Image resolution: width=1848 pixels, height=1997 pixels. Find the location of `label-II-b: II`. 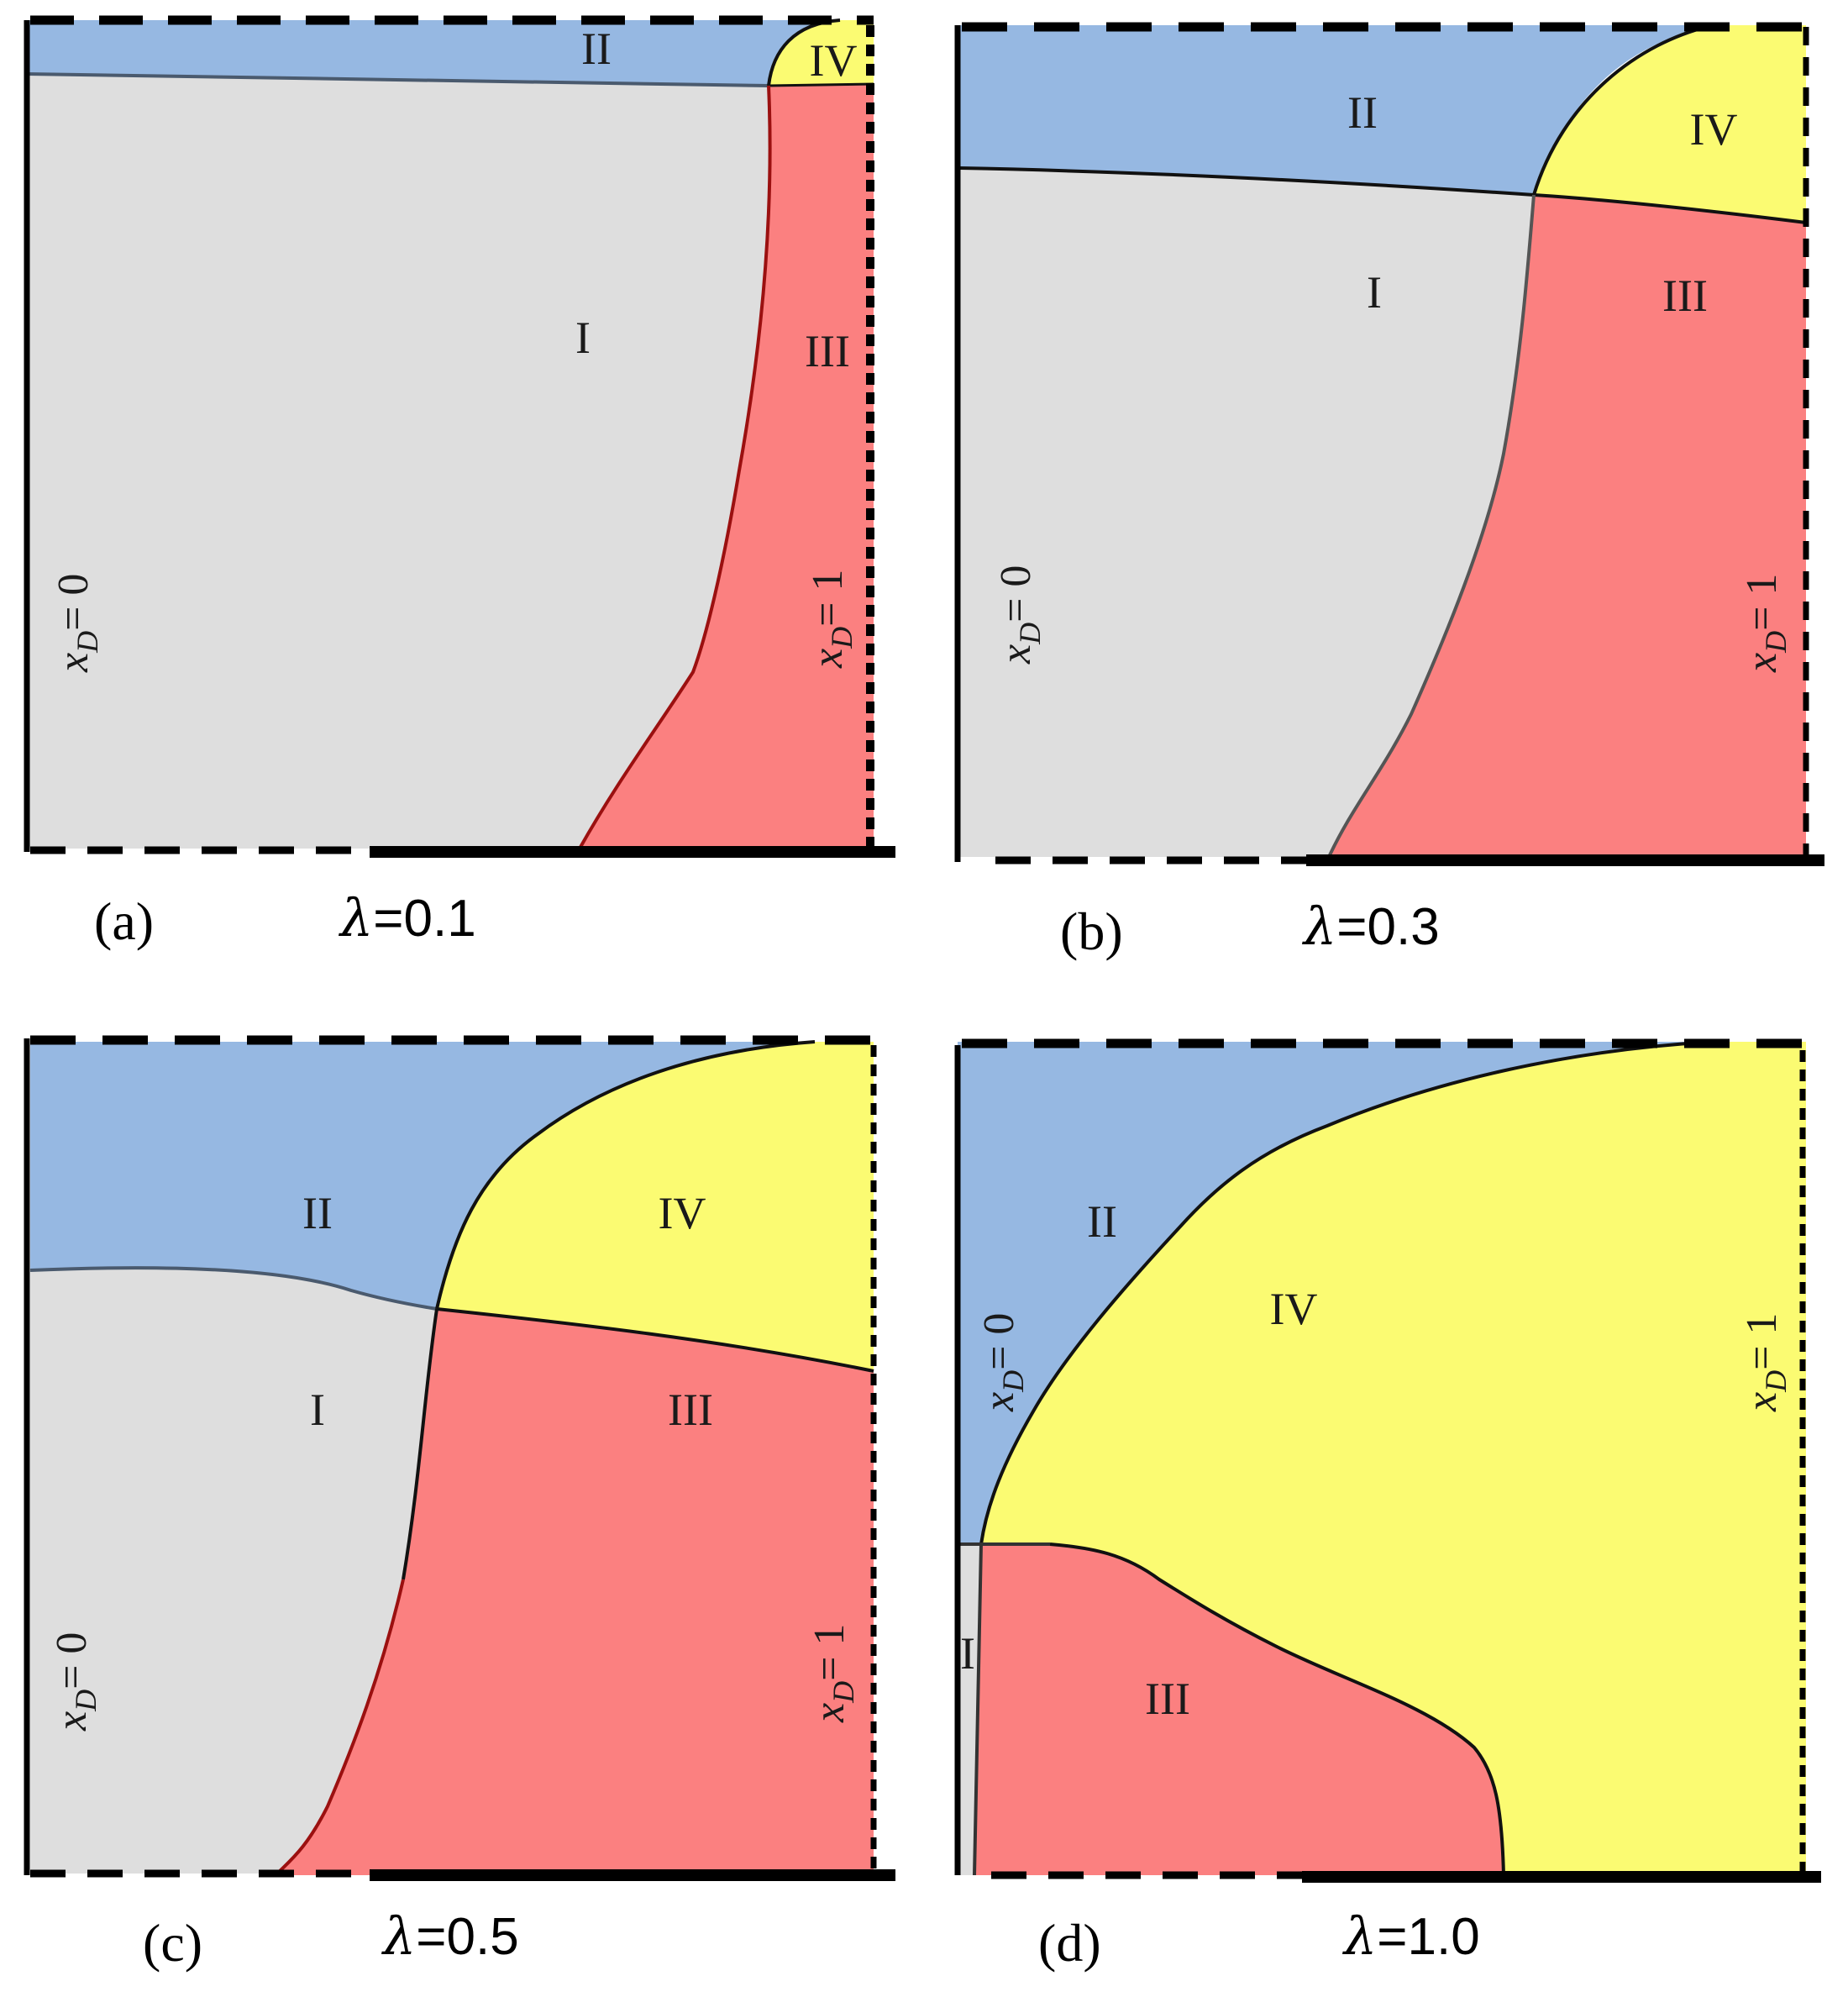

label-II-b: II is located at coordinates (1362, 112).